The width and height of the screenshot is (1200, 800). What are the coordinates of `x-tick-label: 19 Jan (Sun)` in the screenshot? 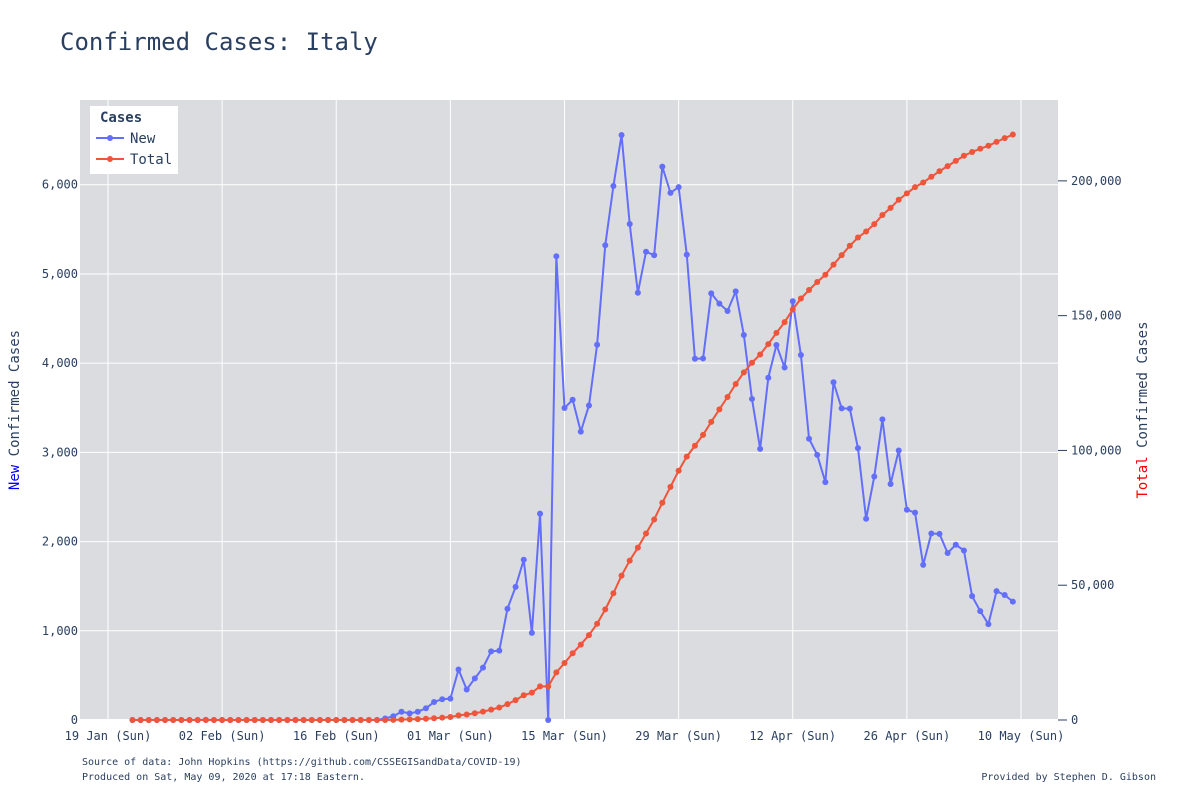 It's located at (108, 736).